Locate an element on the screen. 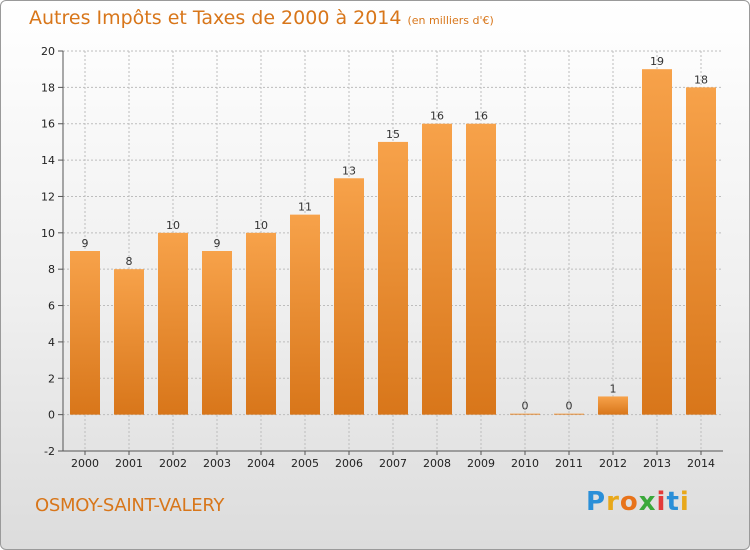 Image resolution: width=750 pixels, height=550 pixels. y-tick-label: 0 is located at coordinates (51, 415).